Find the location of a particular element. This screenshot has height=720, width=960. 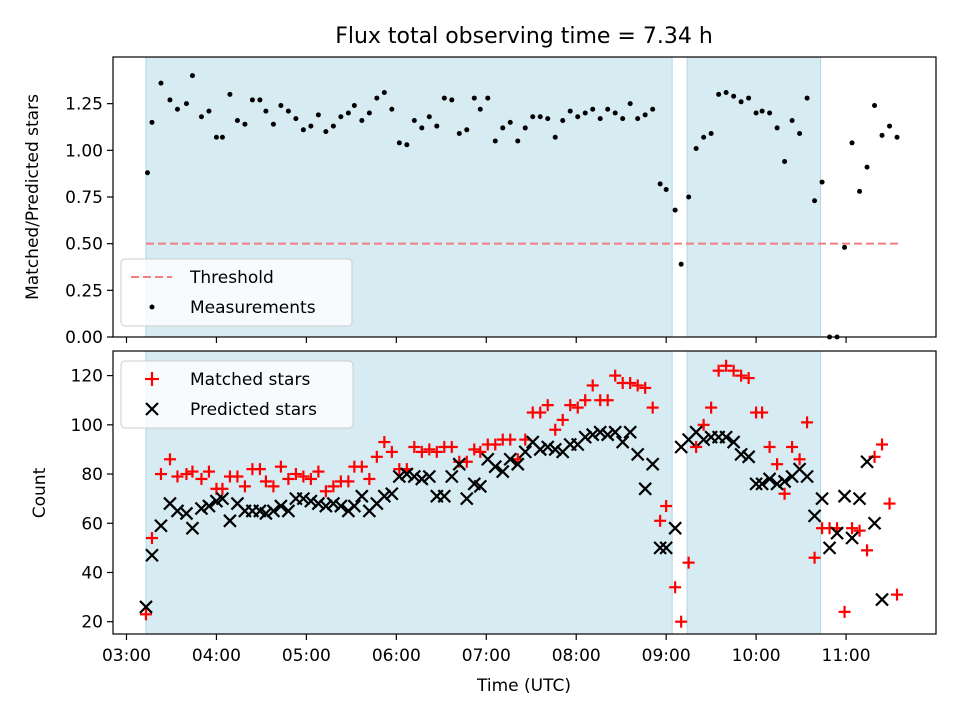

legend-bottom-box is located at coordinates (237, 394).